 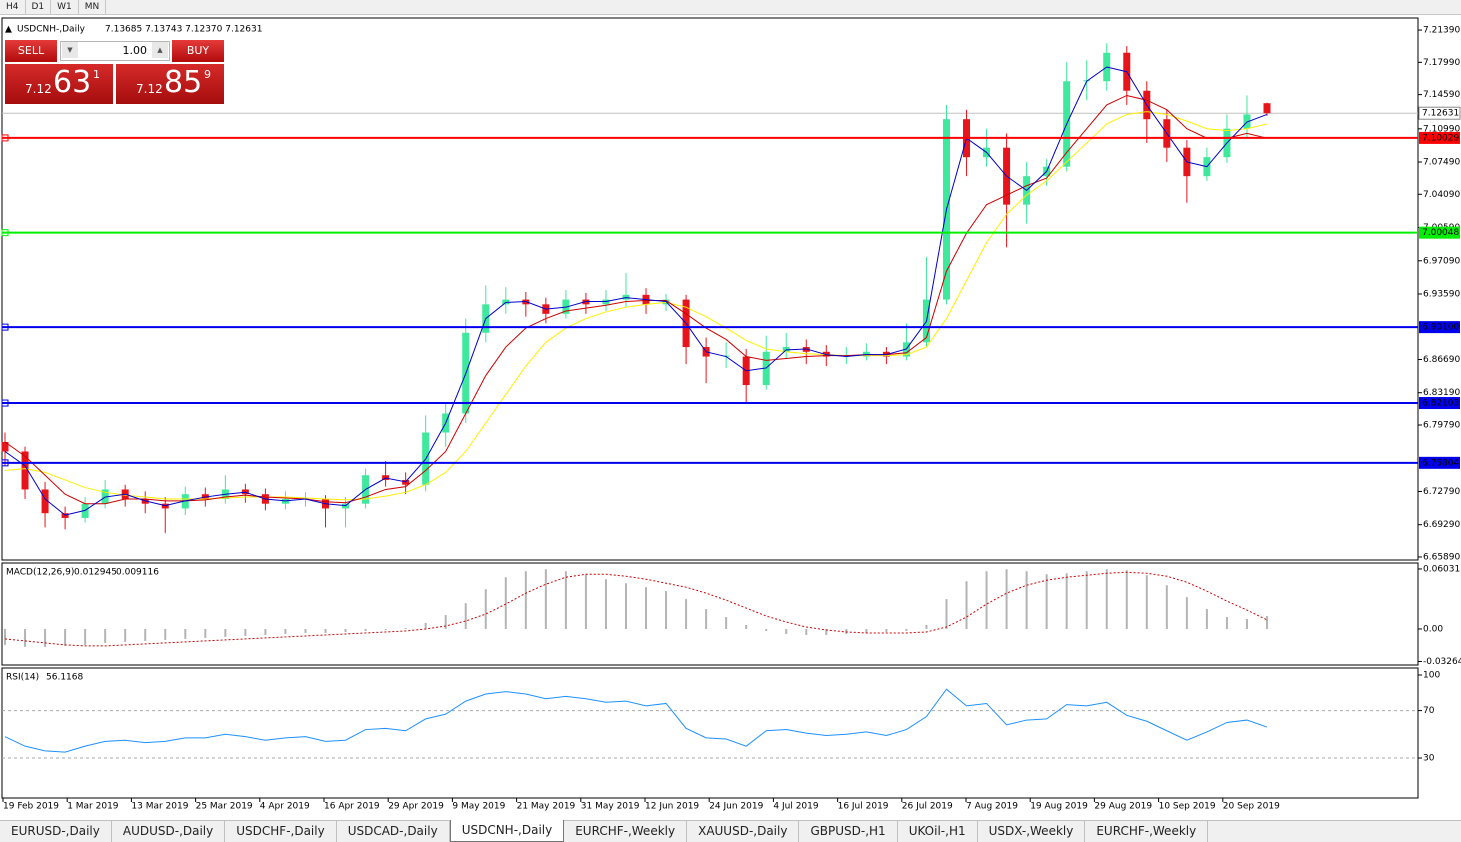 What do you see at coordinates (169, 831) in the screenshot?
I see `chart-tab: AUDUSD-,Daily` at bounding box center [169, 831].